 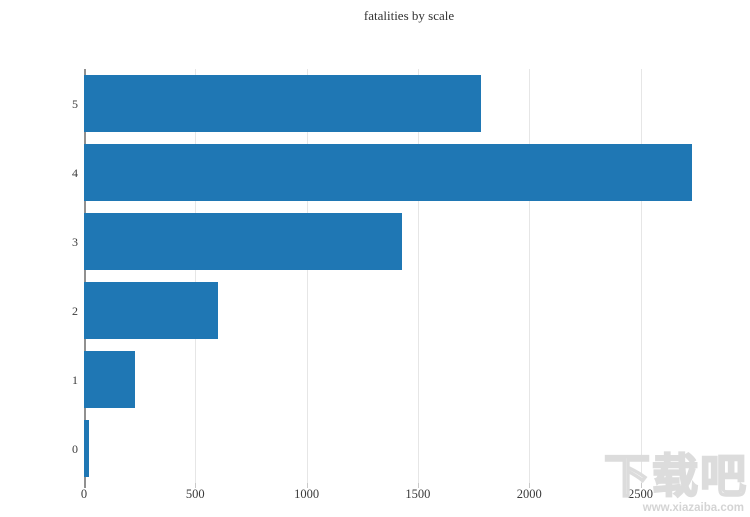 What do you see at coordinates (75, 172) in the screenshot?
I see `y-tick-label-4: 4` at bounding box center [75, 172].